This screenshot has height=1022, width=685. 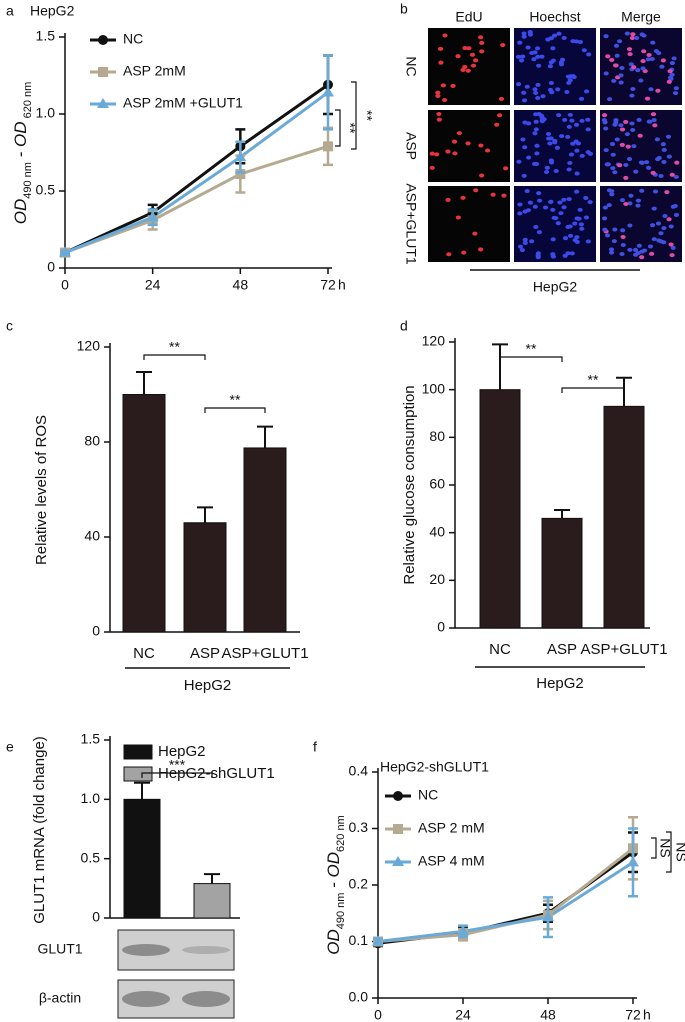 I want to click on y-axis-label: OD490 nm - OD620 nm, so click(x=335, y=885).